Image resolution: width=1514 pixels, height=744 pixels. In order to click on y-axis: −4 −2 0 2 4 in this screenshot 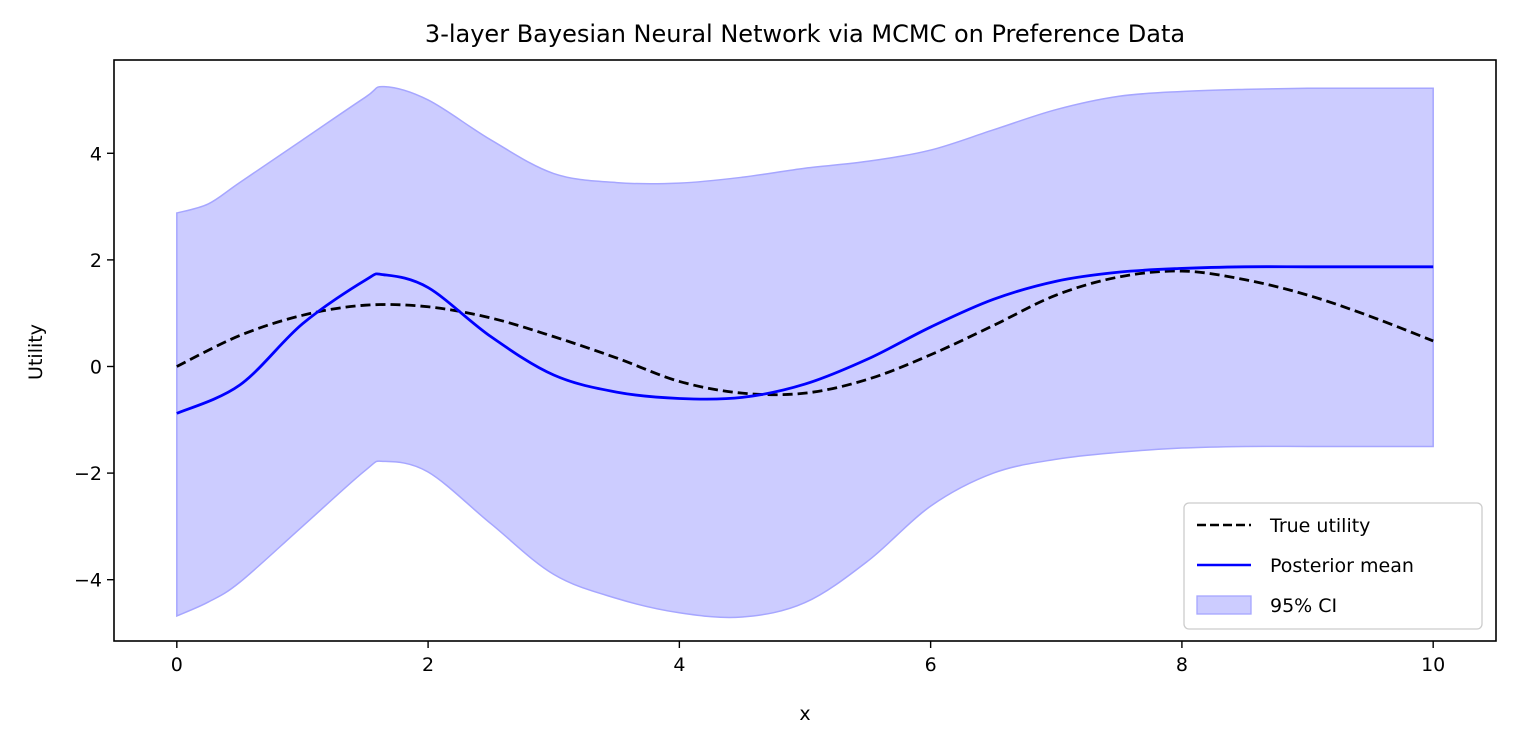, I will do `click(94, 367)`.